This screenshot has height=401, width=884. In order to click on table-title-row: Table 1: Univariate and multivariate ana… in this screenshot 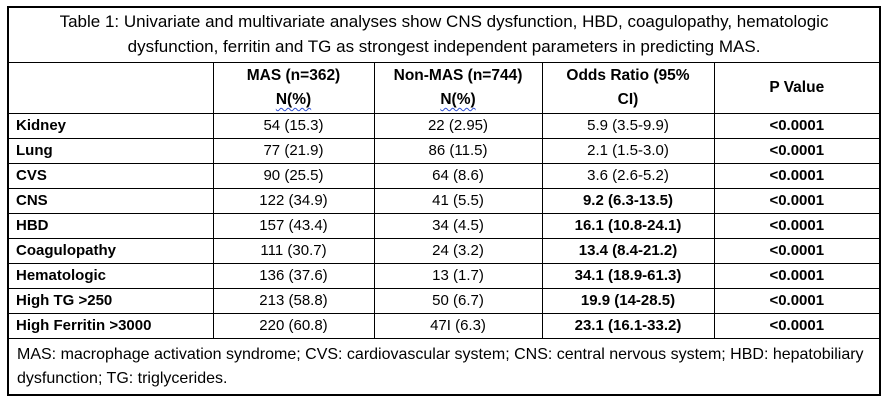, I will do `click(444, 34)`.